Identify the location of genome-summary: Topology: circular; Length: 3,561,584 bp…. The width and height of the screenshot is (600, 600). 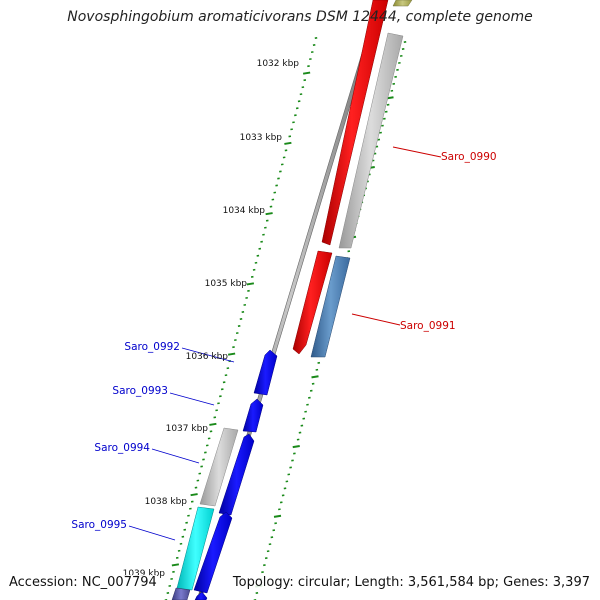
(411, 582).